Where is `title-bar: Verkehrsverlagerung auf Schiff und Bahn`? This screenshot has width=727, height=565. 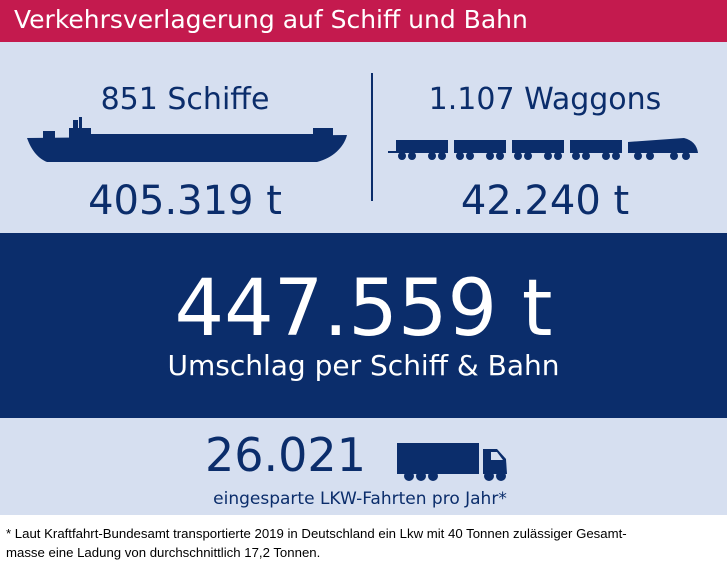
title-bar: Verkehrsverlagerung auf Schiff und Bahn is located at coordinates (363, 21).